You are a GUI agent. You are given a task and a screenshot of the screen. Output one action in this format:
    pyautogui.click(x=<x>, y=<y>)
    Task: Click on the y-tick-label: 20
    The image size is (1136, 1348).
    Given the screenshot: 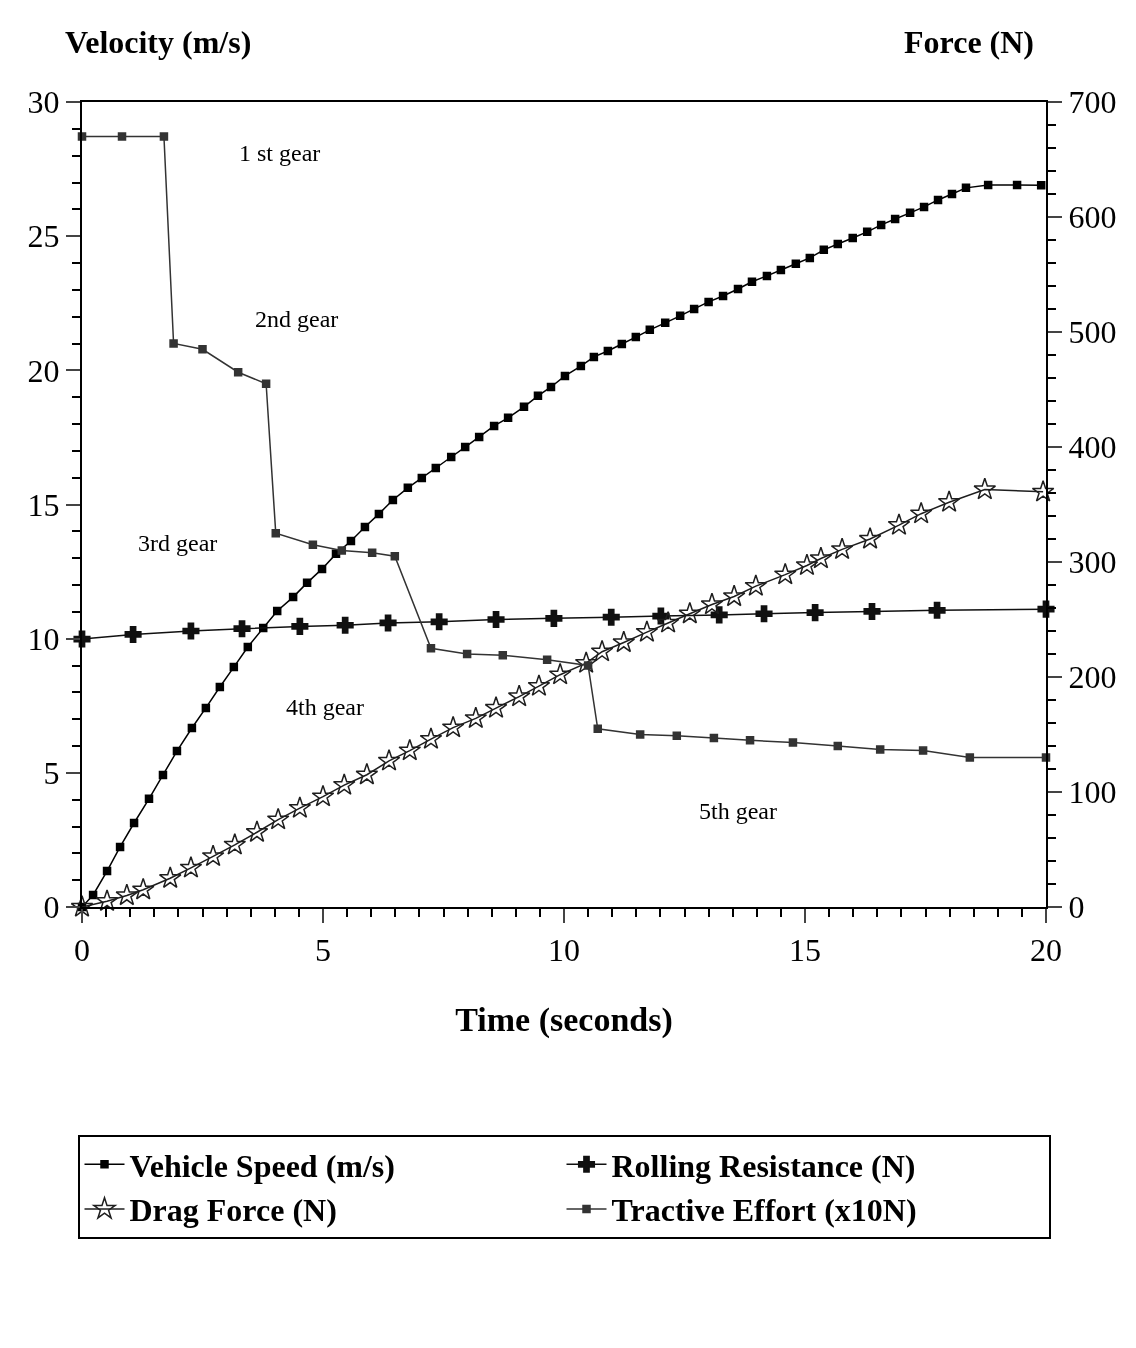 What is the action you would take?
    pyautogui.click(x=43, y=370)
    